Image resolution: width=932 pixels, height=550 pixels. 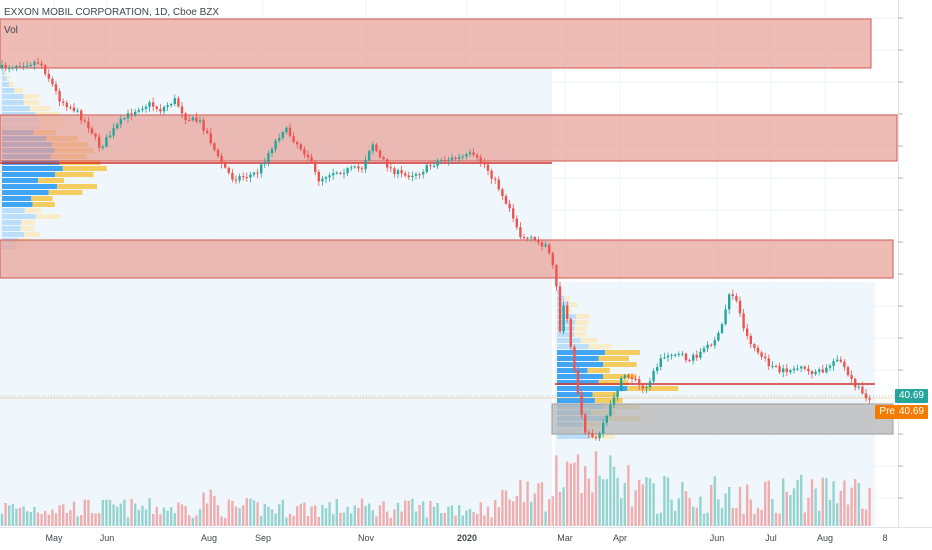 I want to click on volume-indicator-label: Vol, so click(x=11, y=30).